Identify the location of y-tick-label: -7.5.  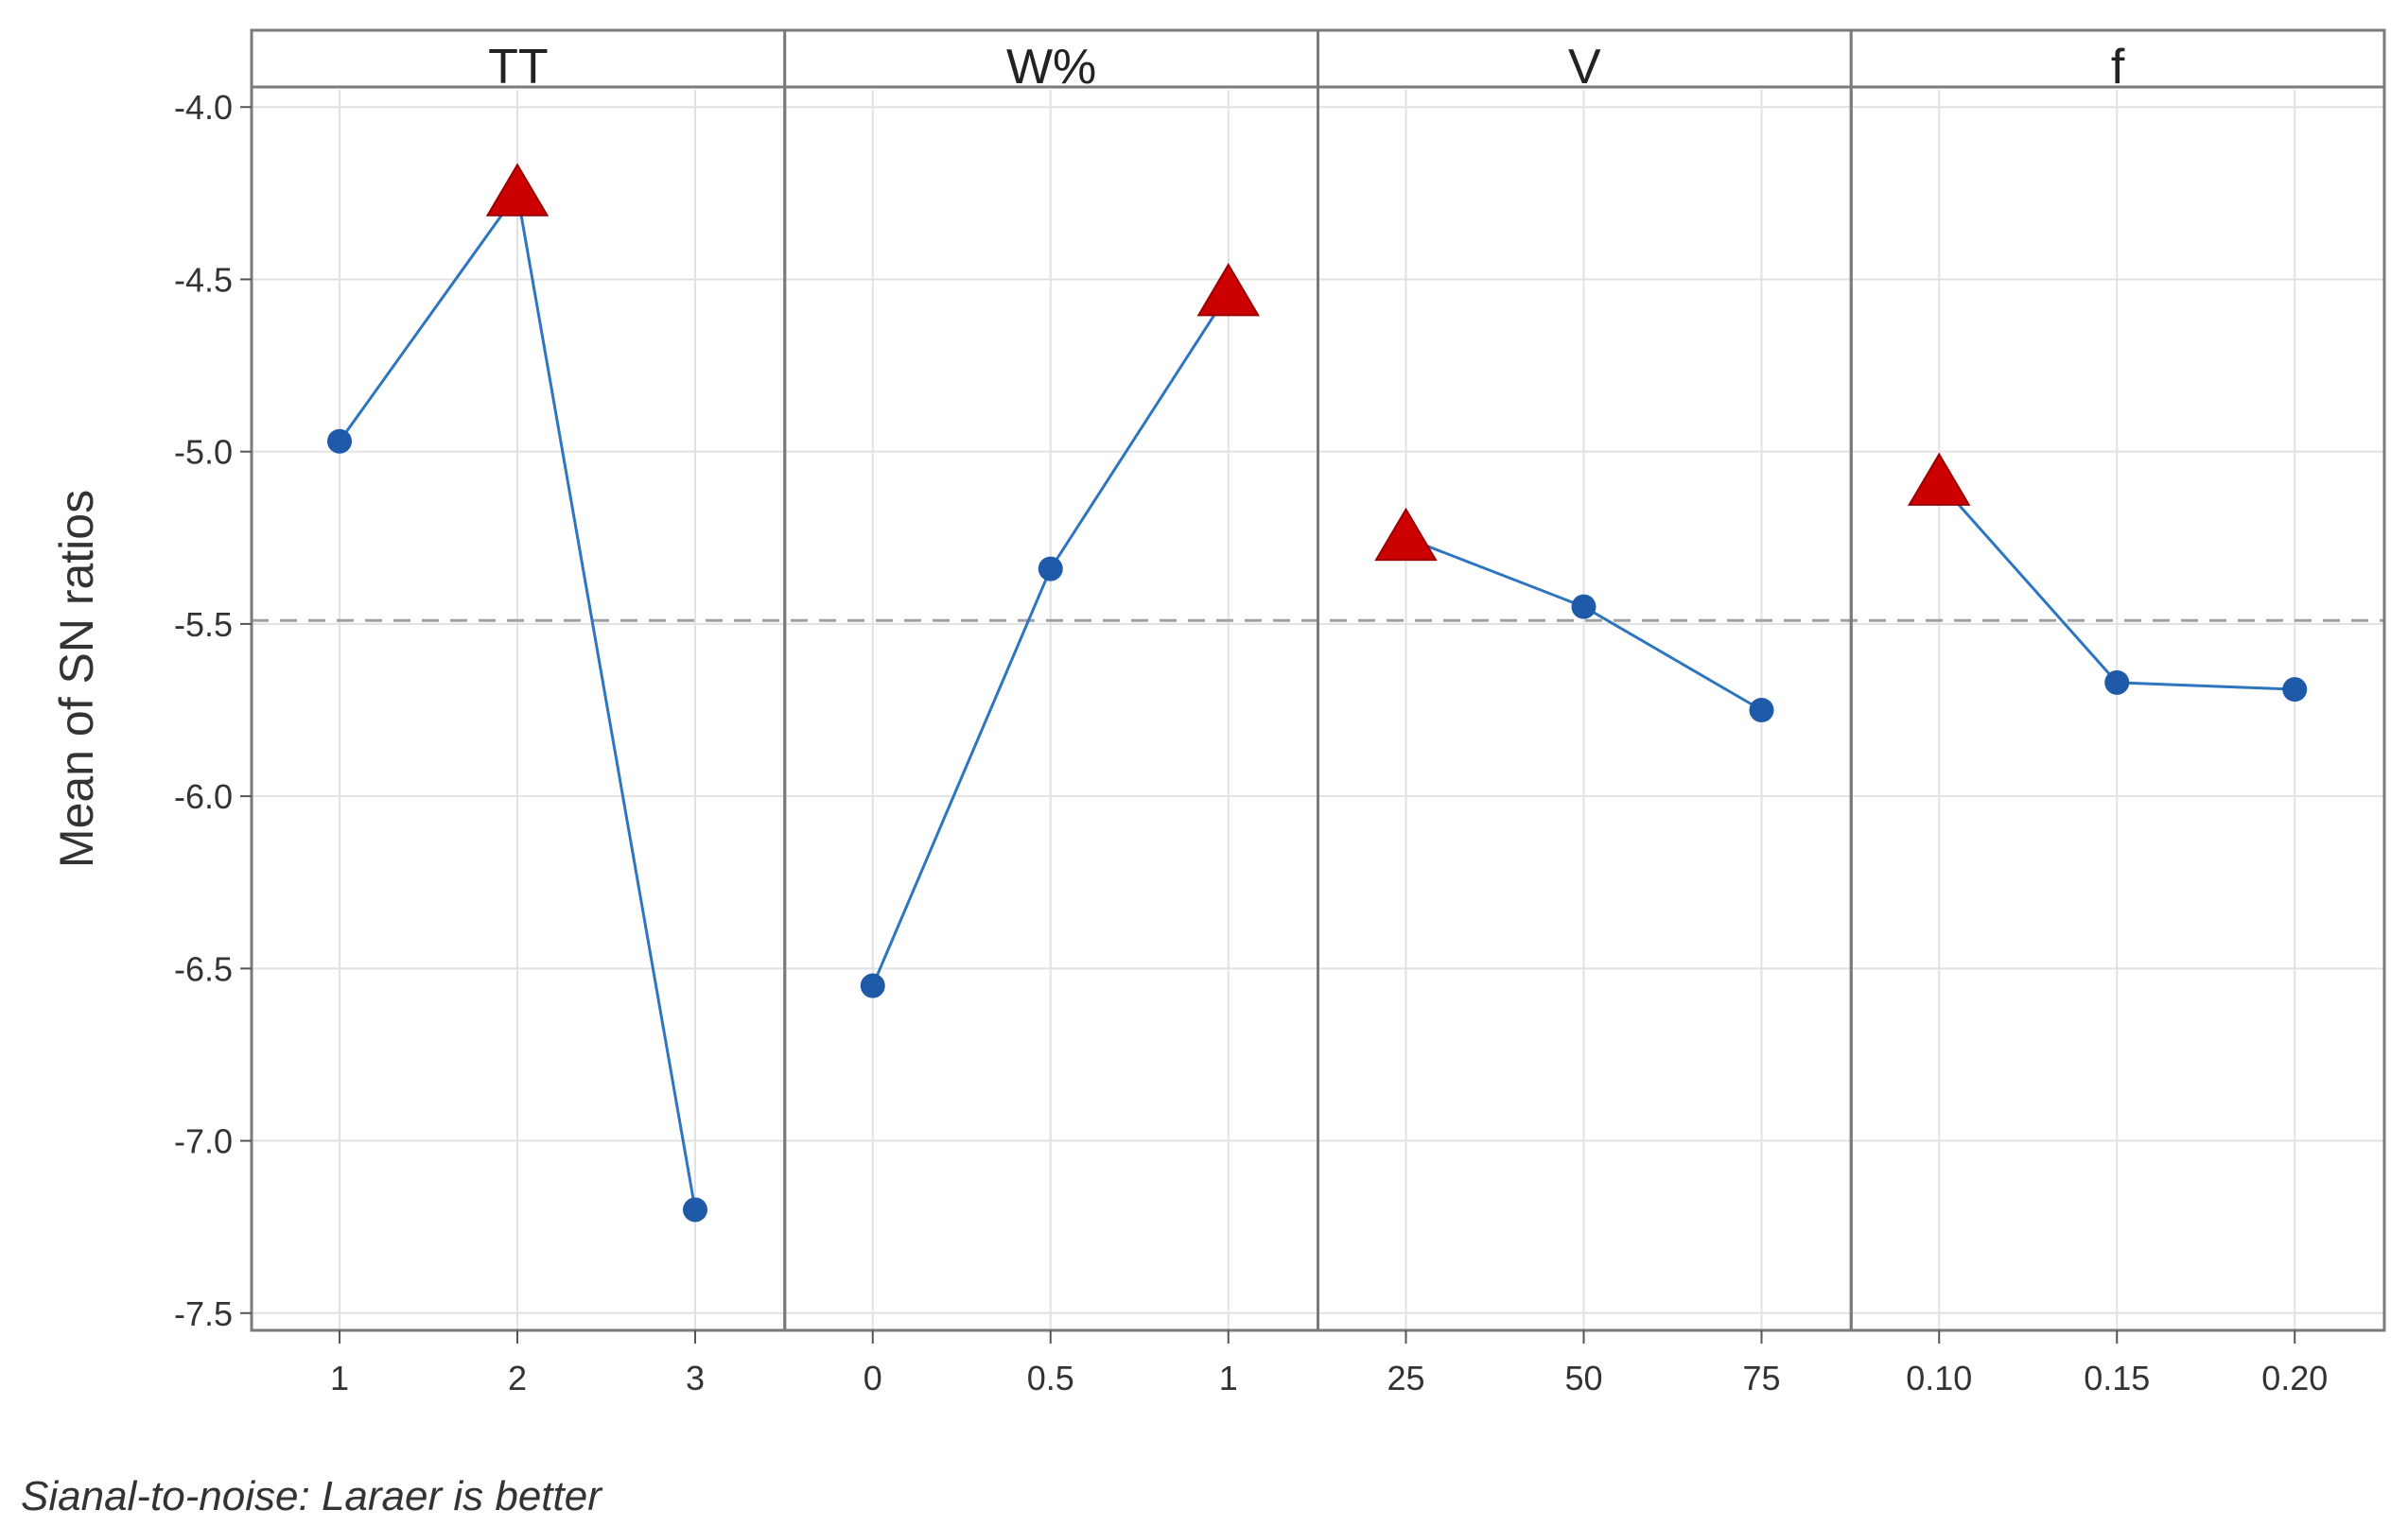
(204, 1313).